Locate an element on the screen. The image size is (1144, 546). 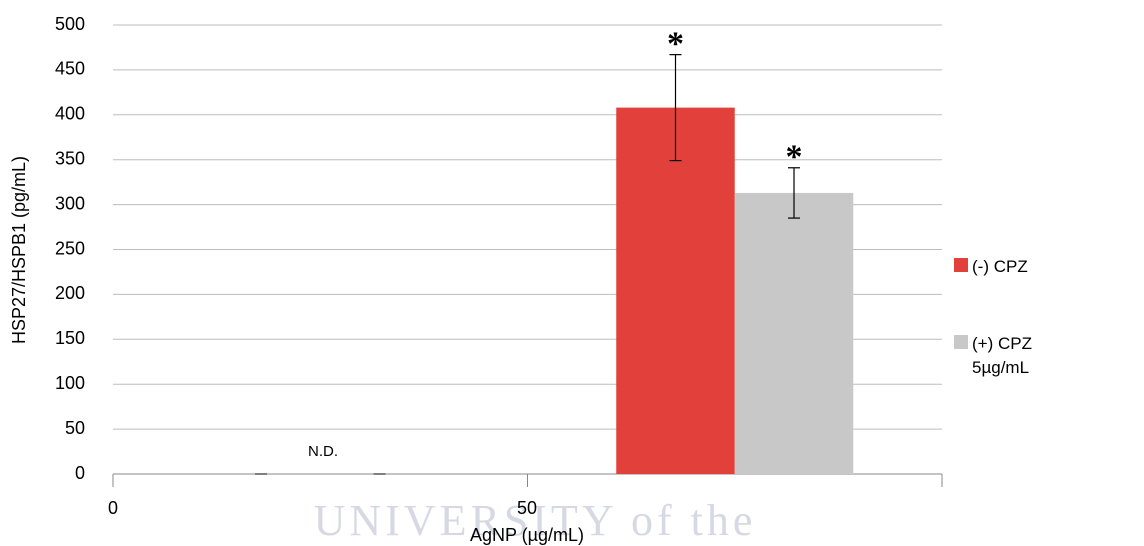
x-axis-label: AgNP (µg/mL) is located at coordinates (527, 535).